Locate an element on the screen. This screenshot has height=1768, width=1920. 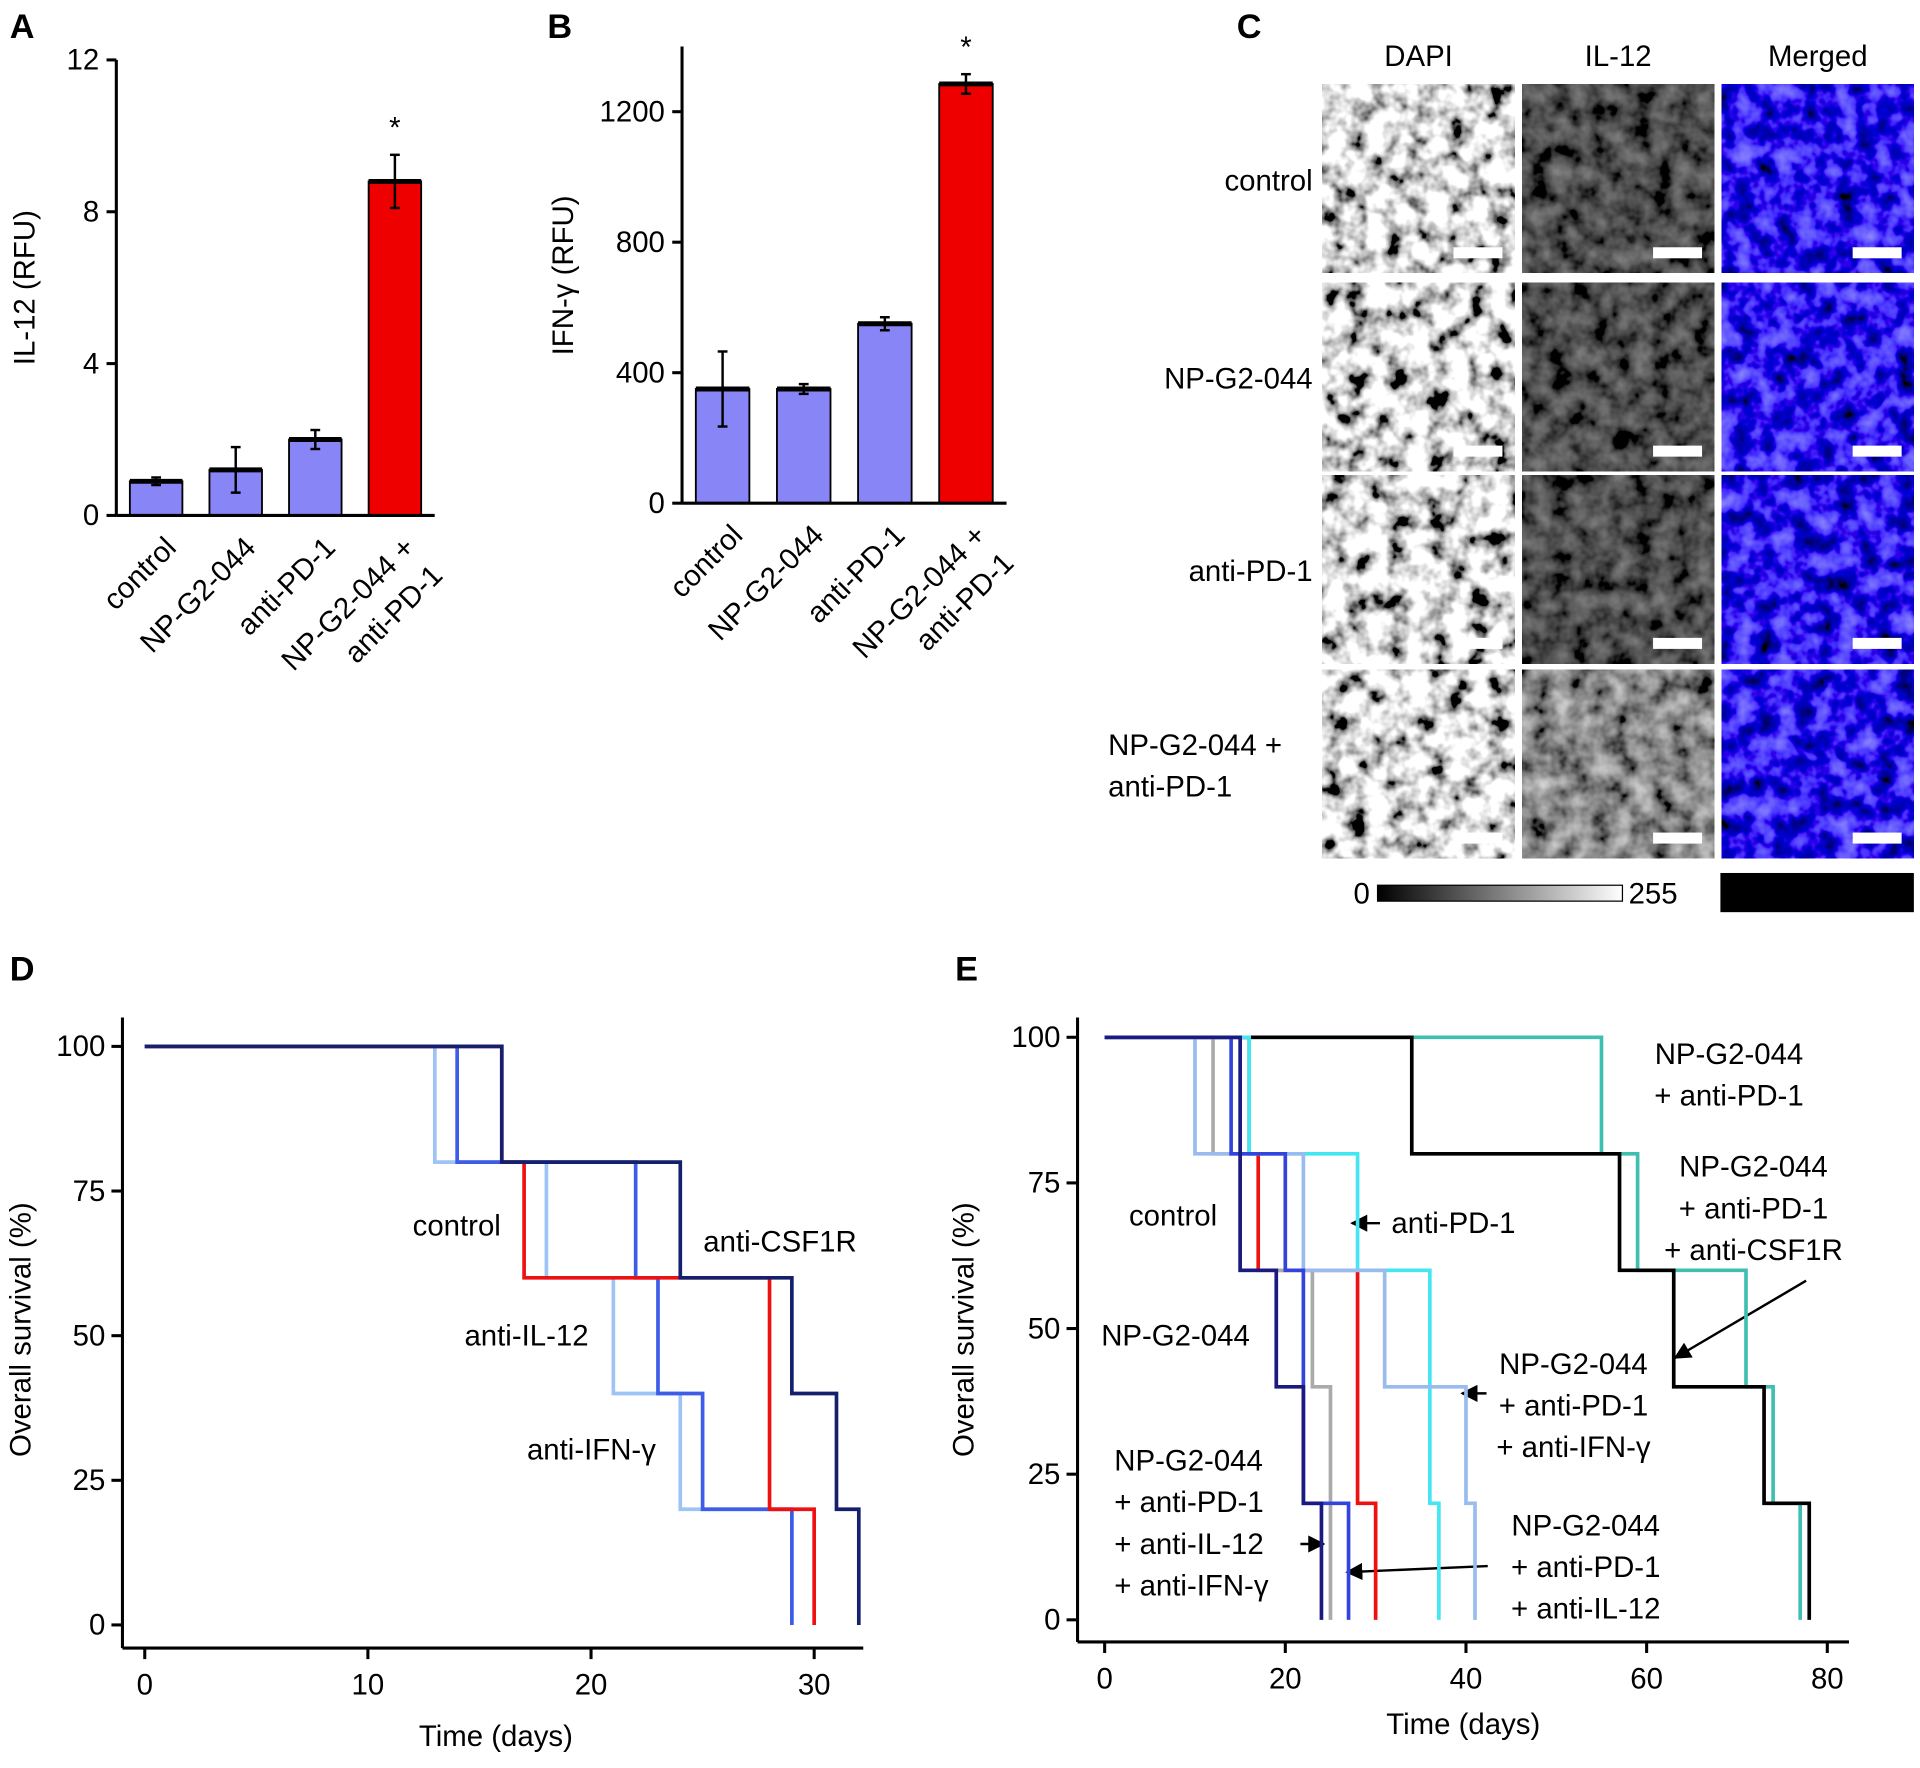
row-label: NP-G2-044 + is located at coordinates (1195, 745).